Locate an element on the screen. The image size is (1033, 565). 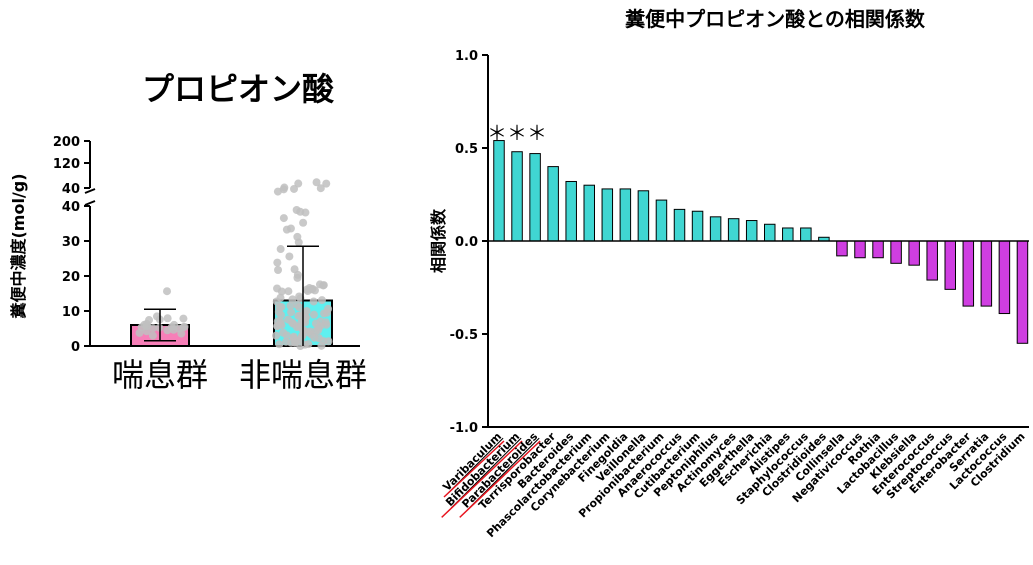
y-tick-label: 0.5 is located at coordinates (466, 149).